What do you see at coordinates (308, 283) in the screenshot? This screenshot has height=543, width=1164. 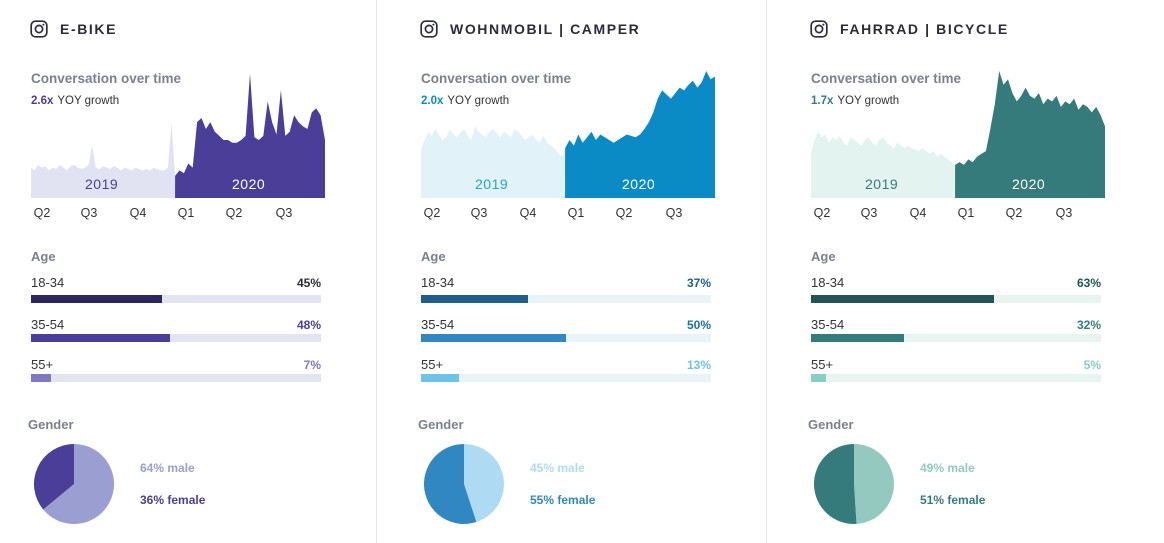 I see `age-row-percent: 45%` at bounding box center [308, 283].